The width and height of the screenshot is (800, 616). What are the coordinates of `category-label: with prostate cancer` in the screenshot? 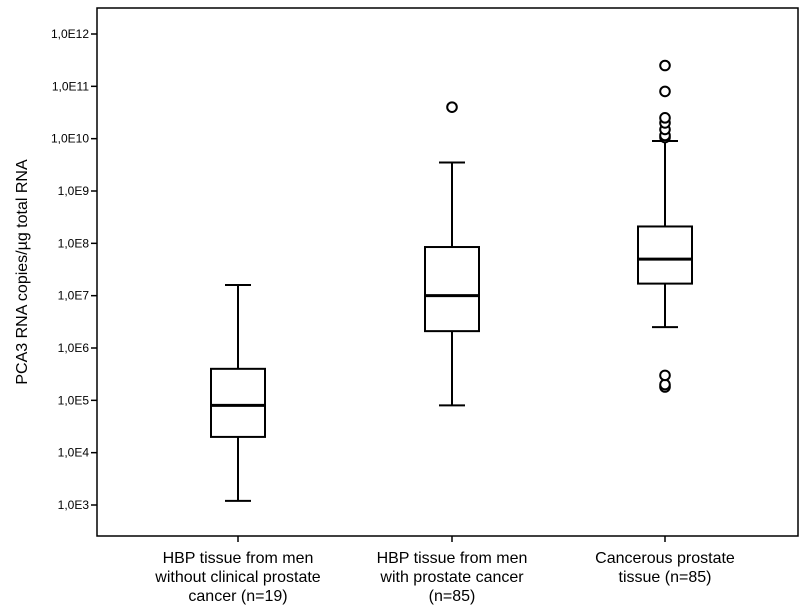 It's located at (451, 577).